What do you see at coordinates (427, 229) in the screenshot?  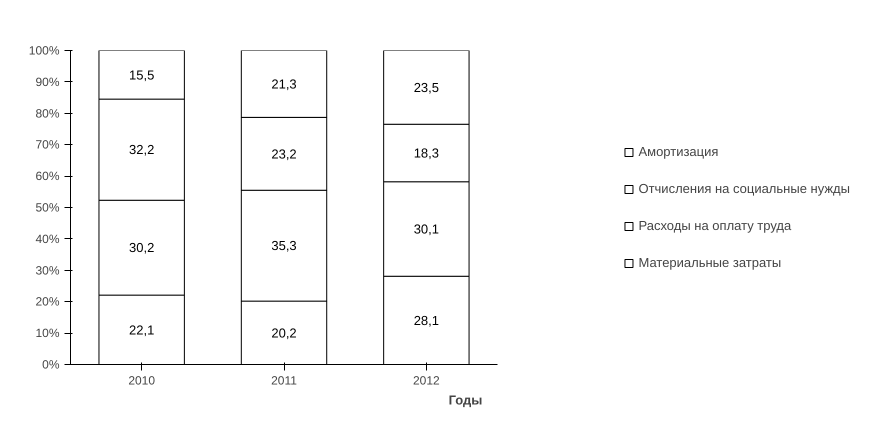 I see `data-label: 30,1` at bounding box center [427, 229].